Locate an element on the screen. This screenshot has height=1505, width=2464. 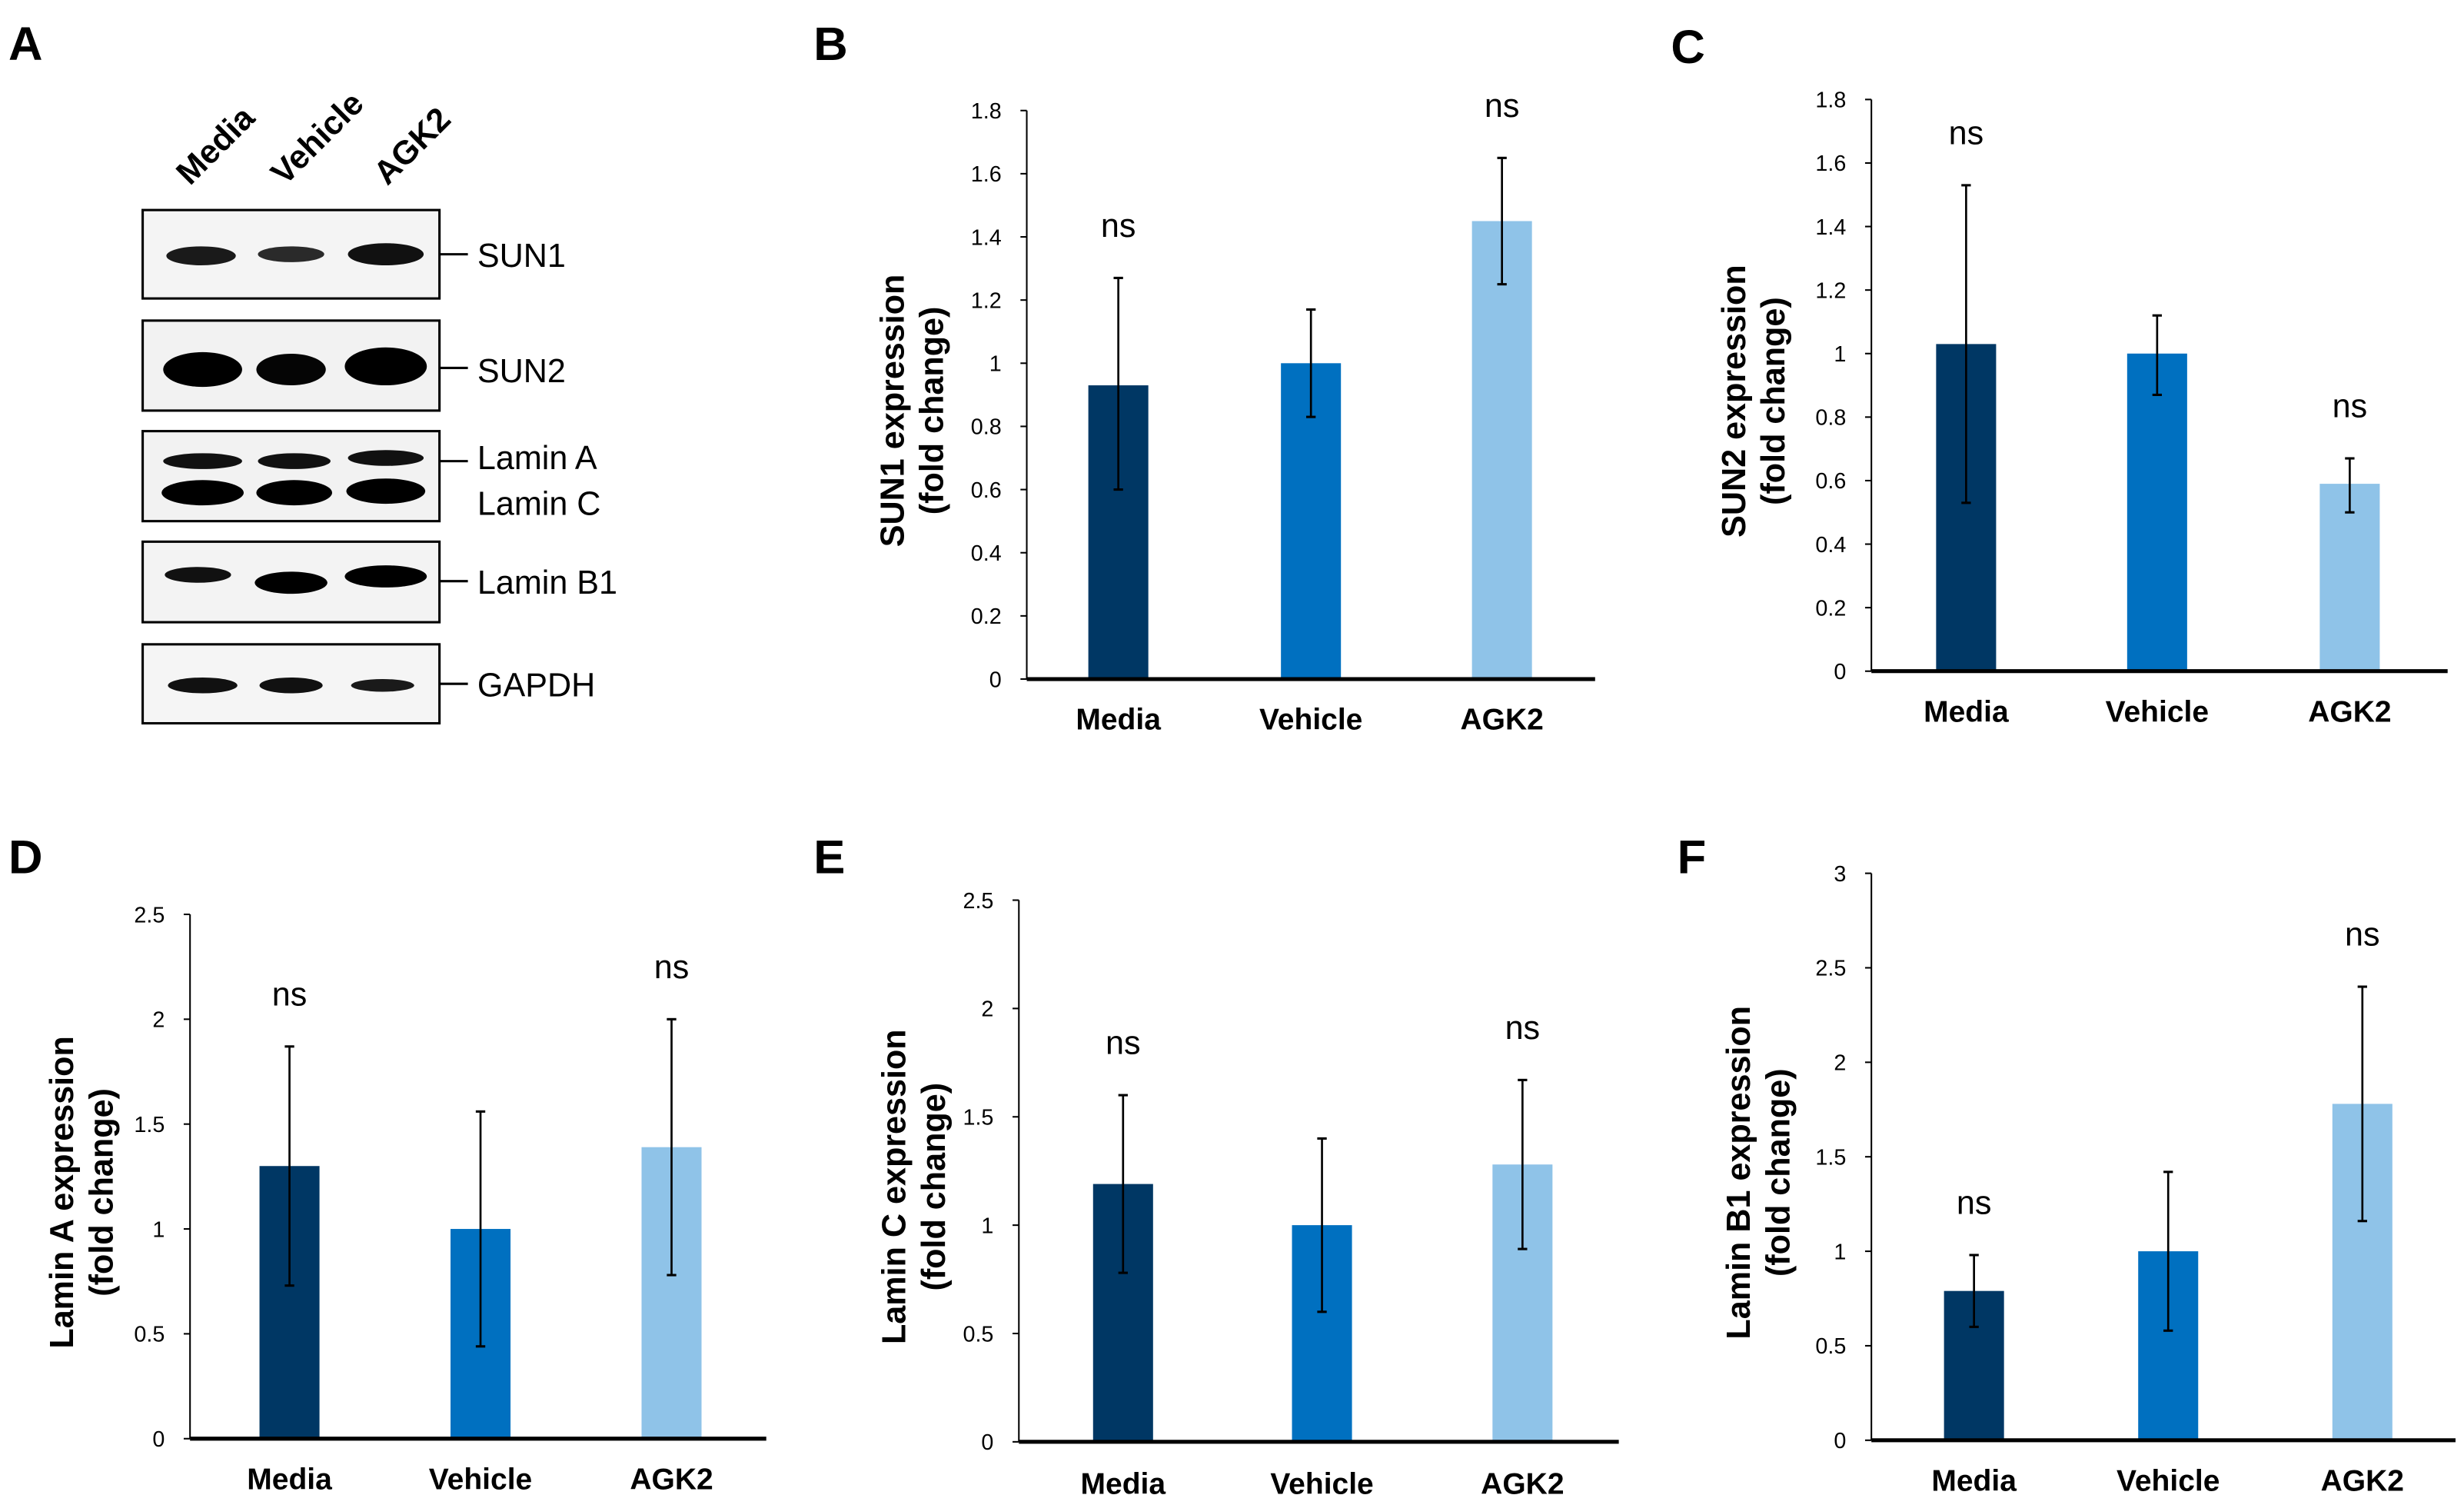
protein-label-lamin-a: Lamin A is located at coordinates (537, 458).